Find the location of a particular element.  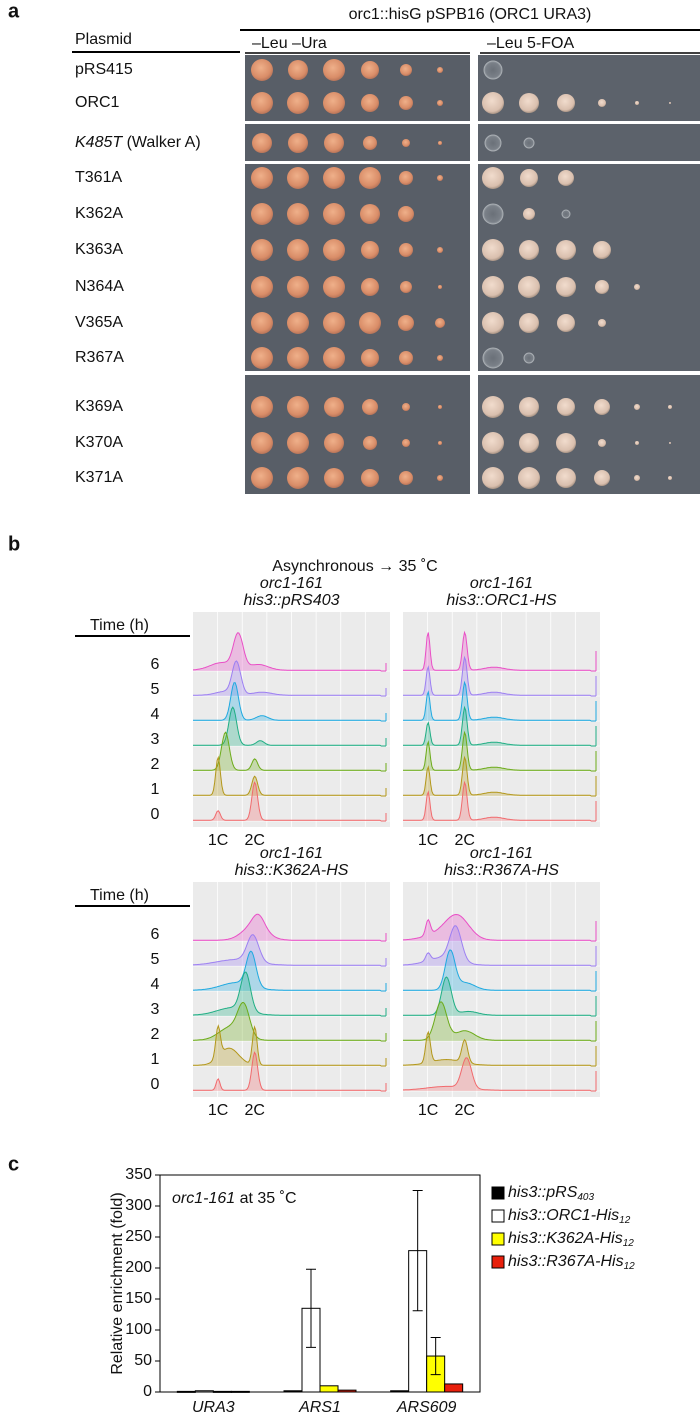

legend-label: his3::K362A-His12 is located at coordinates (571, 1239).